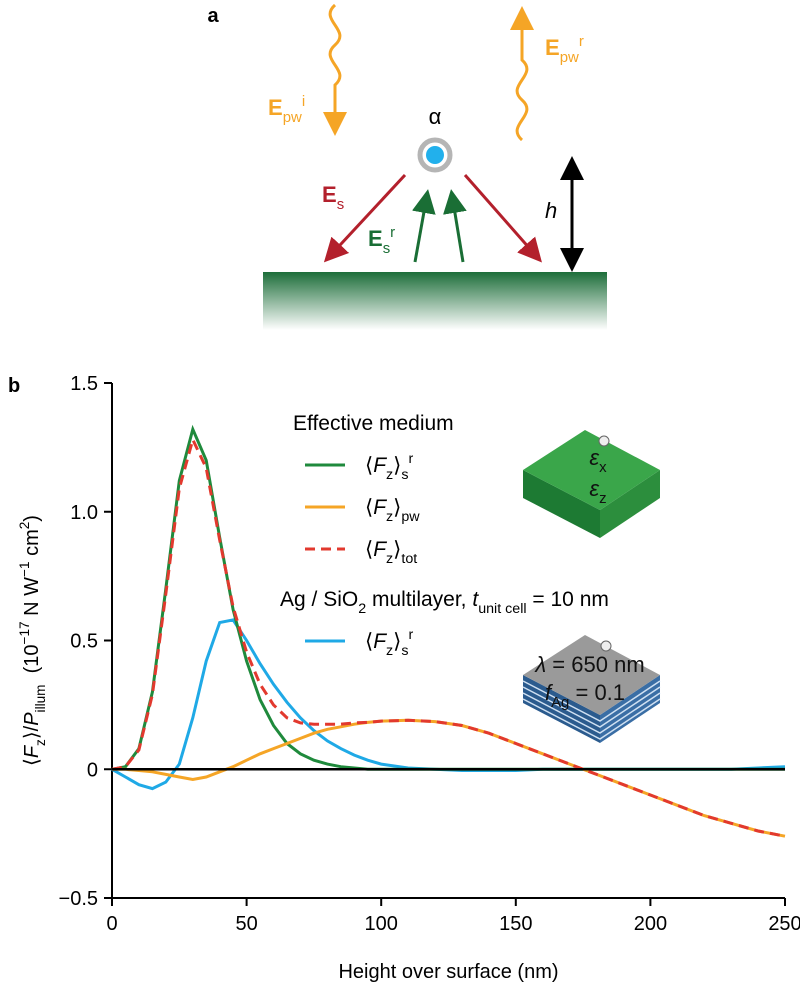 This screenshot has height=988, width=800. I want to click on text-part: Height over surface (nm), so click(448, 972).